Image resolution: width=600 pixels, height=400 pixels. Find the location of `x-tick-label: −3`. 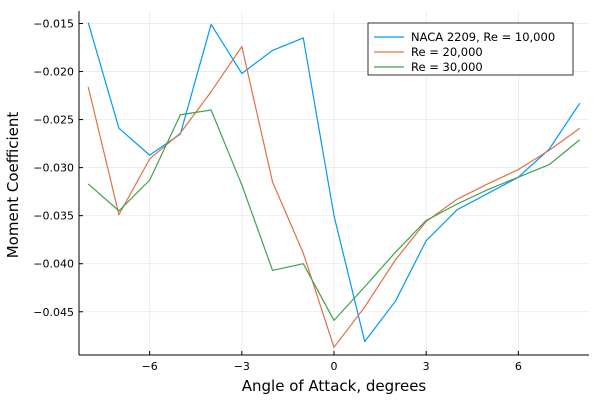

x-tick-label: −3 is located at coordinates (242, 366).